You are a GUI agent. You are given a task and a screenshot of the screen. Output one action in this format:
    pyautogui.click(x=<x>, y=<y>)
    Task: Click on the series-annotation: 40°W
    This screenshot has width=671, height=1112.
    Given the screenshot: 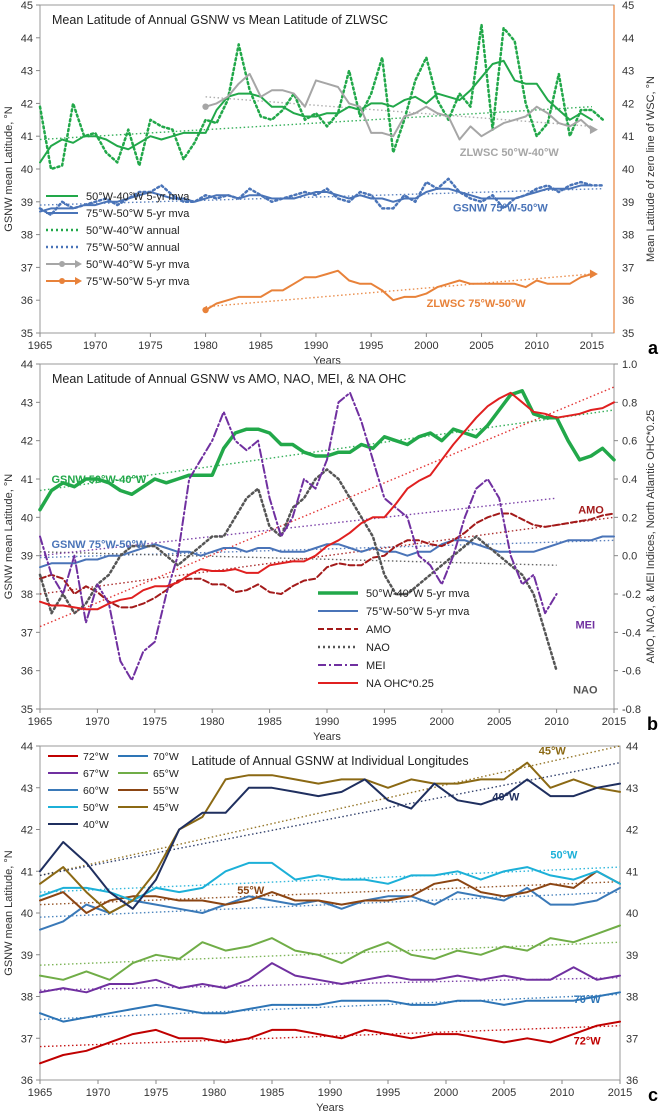 What is the action you would take?
    pyautogui.click(x=506, y=797)
    